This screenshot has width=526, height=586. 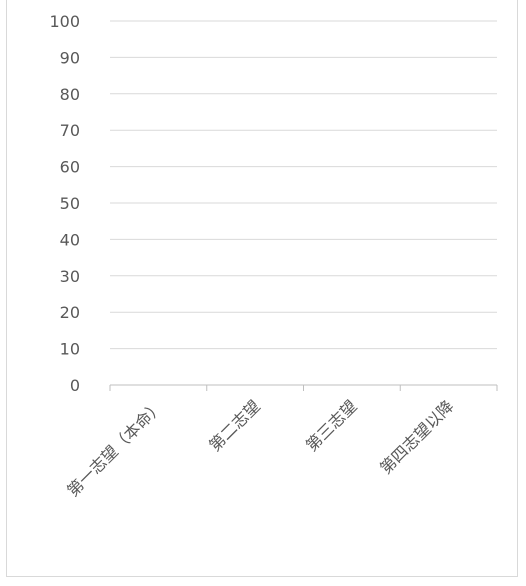 What do you see at coordinates (75, 385) in the screenshot?
I see `y-tick-label: 0` at bounding box center [75, 385].